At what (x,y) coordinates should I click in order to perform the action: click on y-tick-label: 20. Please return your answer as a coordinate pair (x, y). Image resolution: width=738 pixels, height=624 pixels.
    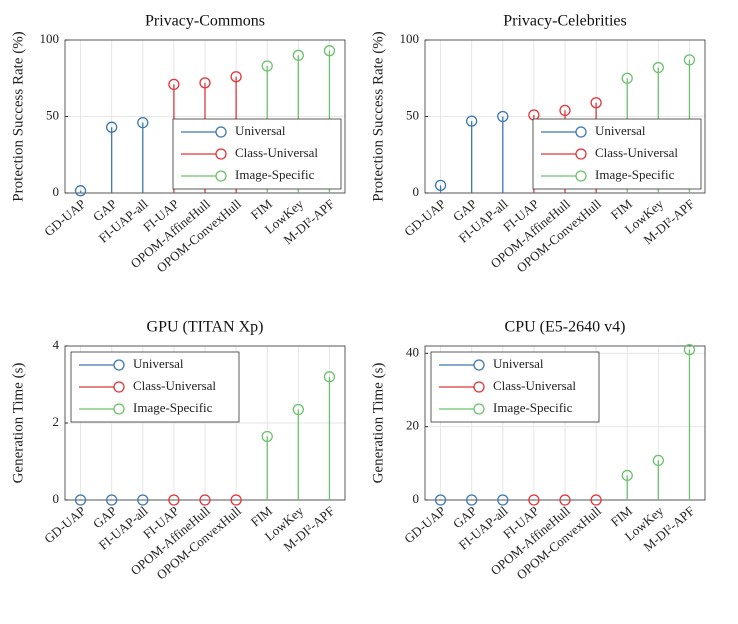
    Looking at the image, I should click on (412, 425).